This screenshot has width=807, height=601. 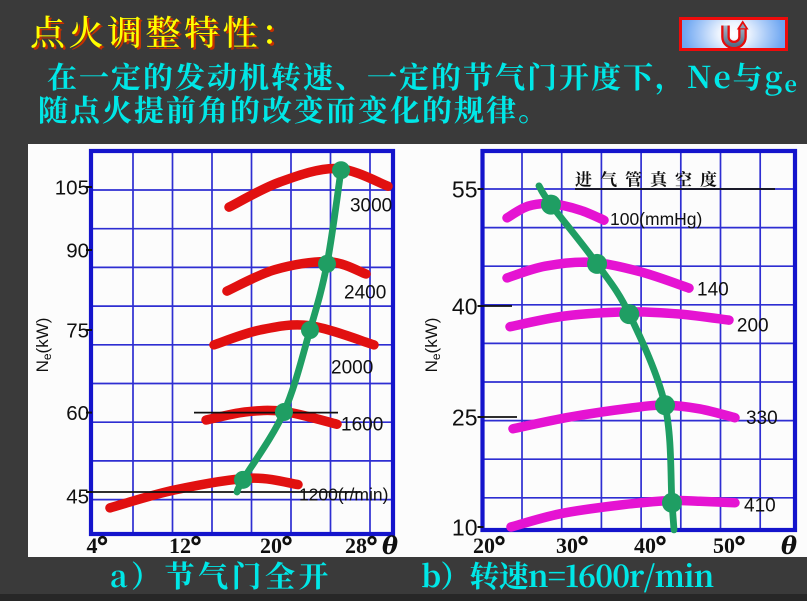 What do you see at coordinates (294, 335) in the screenshot?
I see `series-curve-2000` at bounding box center [294, 335].